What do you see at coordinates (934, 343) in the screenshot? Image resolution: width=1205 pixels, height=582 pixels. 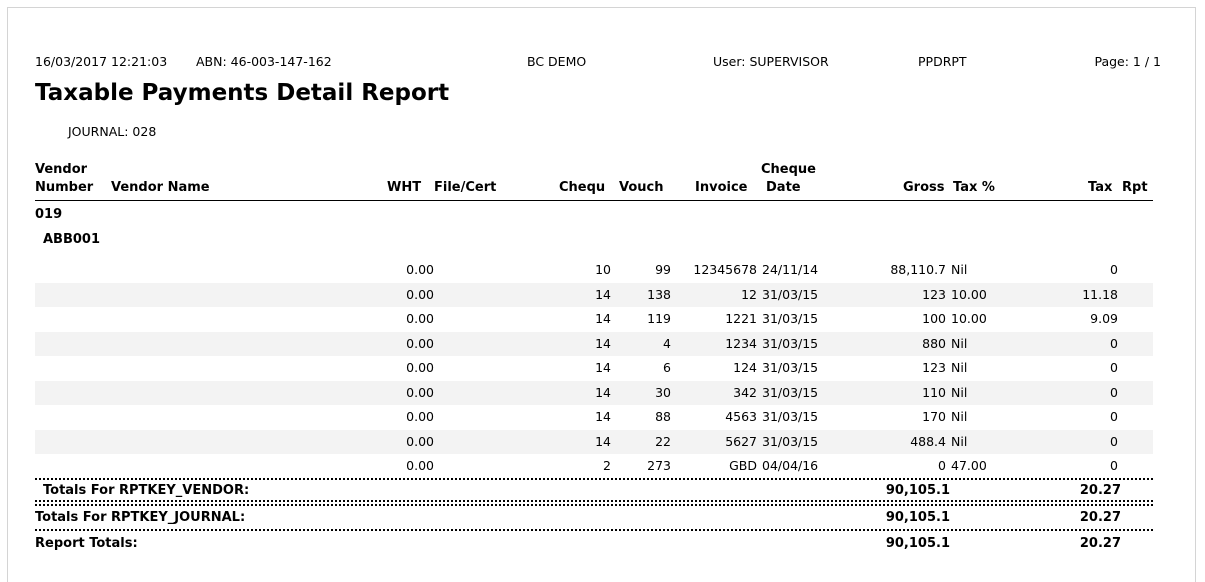 I see `gross-value: 880` at bounding box center [934, 343].